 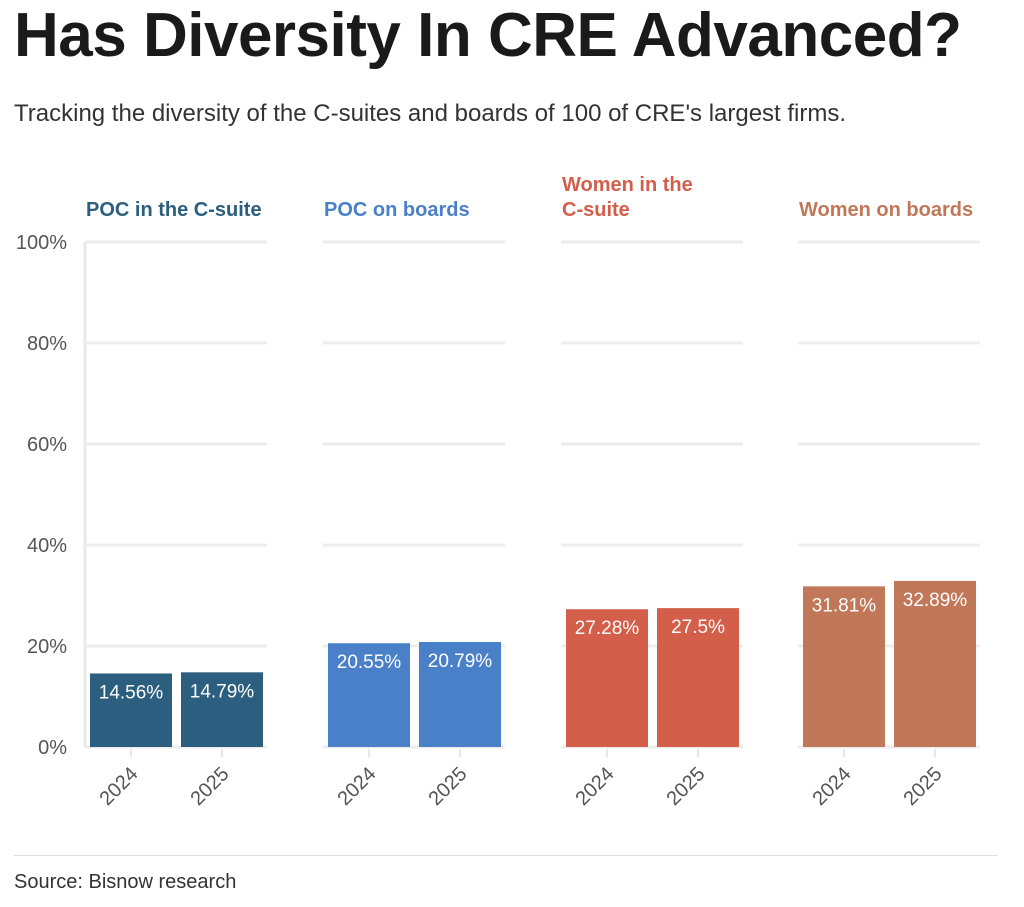 What do you see at coordinates (174, 210) in the screenshot?
I see `panel-title: POC in the C-suite` at bounding box center [174, 210].